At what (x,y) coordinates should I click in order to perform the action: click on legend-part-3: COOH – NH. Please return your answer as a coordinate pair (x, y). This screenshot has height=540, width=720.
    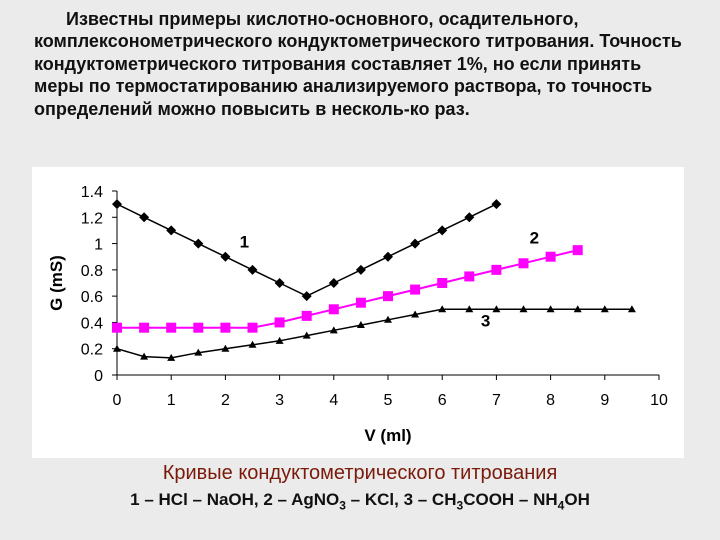
    Looking at the image, I should click on (510, 499).